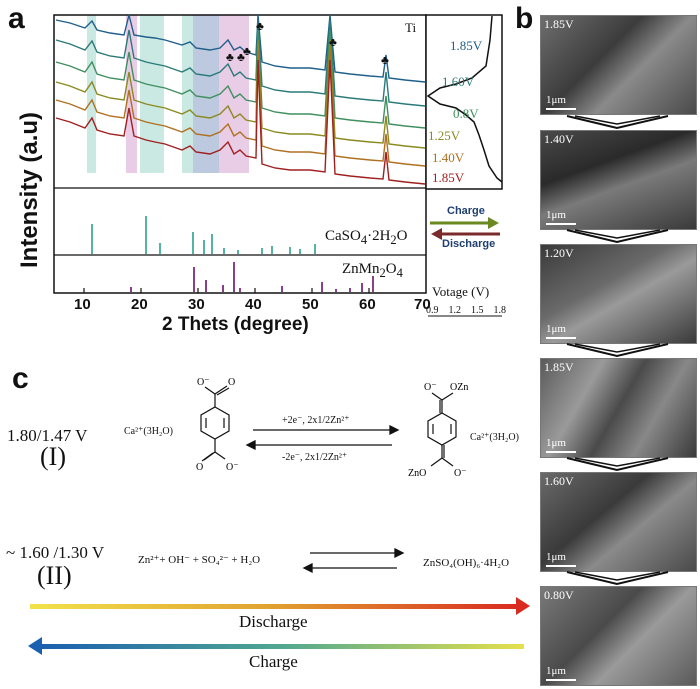 The image size is (700, 689). What do you see at coordinates (148, 431) in the screenshot?
I see `reaction-1-left-cation: Ca²⁺(3H₂O)` at bounding box center [148, 431].